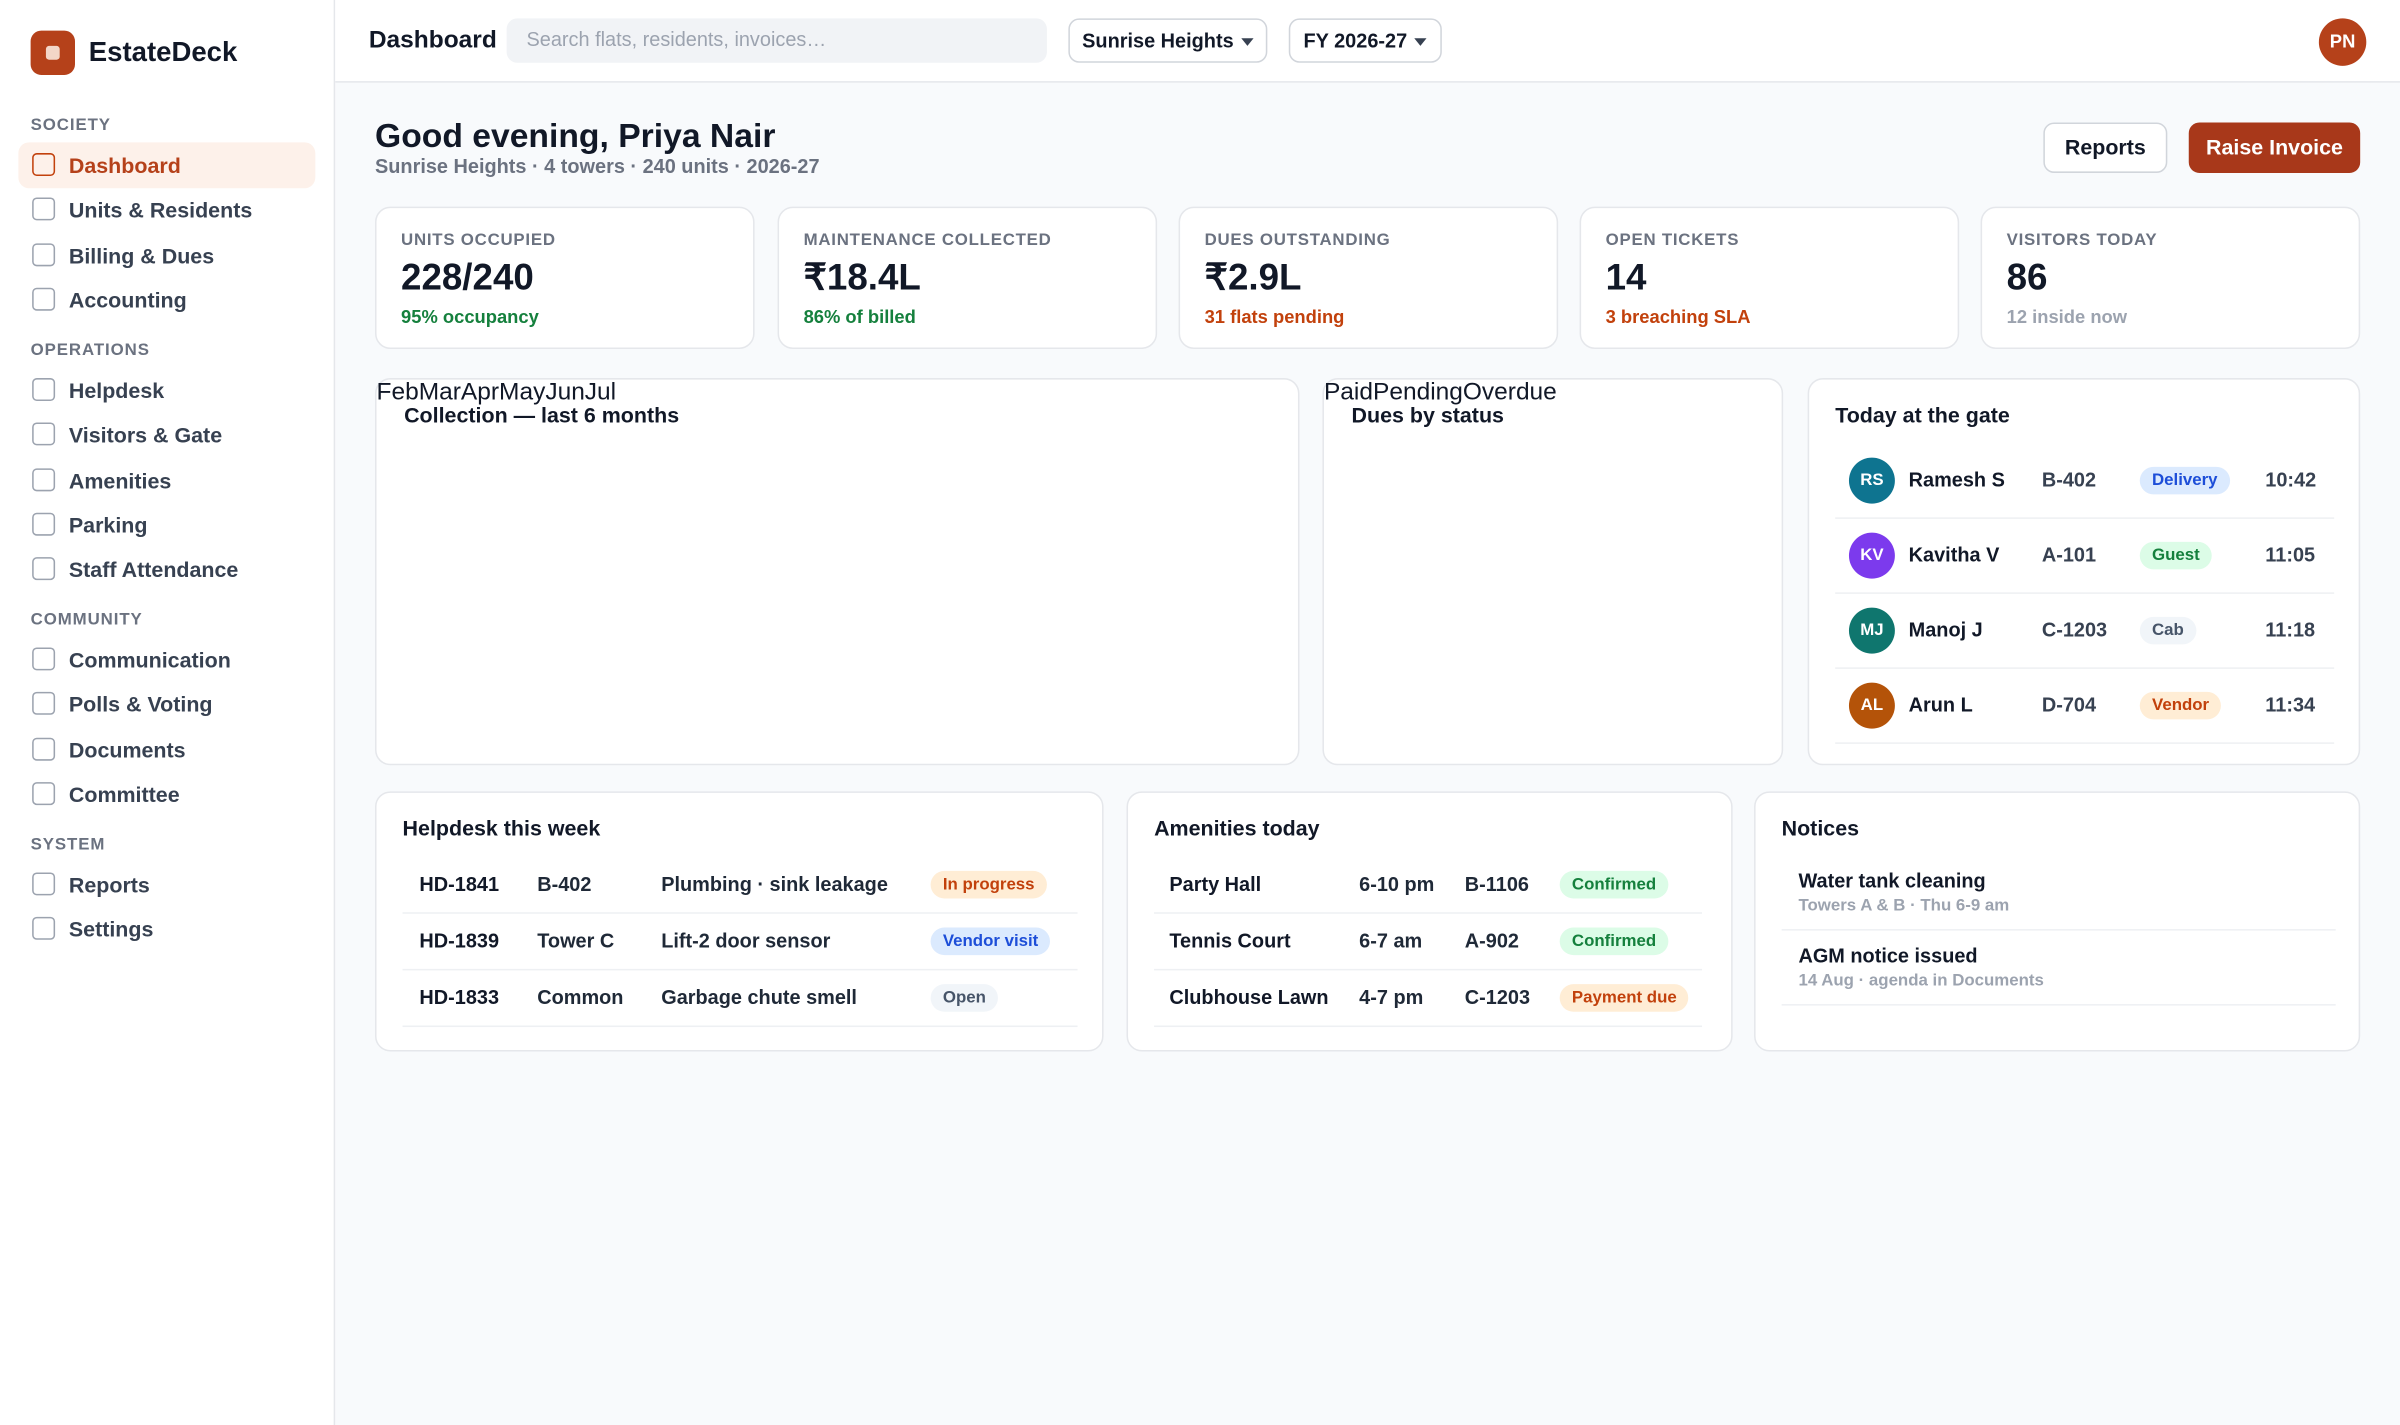  Describe the element at coordinates (1215, 884) in the screenshot. I see `table-cell: Party Hall` at that location.